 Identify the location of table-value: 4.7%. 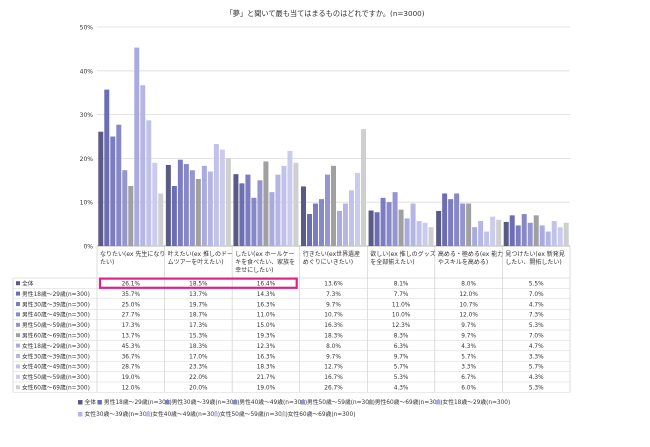
(536, 305).